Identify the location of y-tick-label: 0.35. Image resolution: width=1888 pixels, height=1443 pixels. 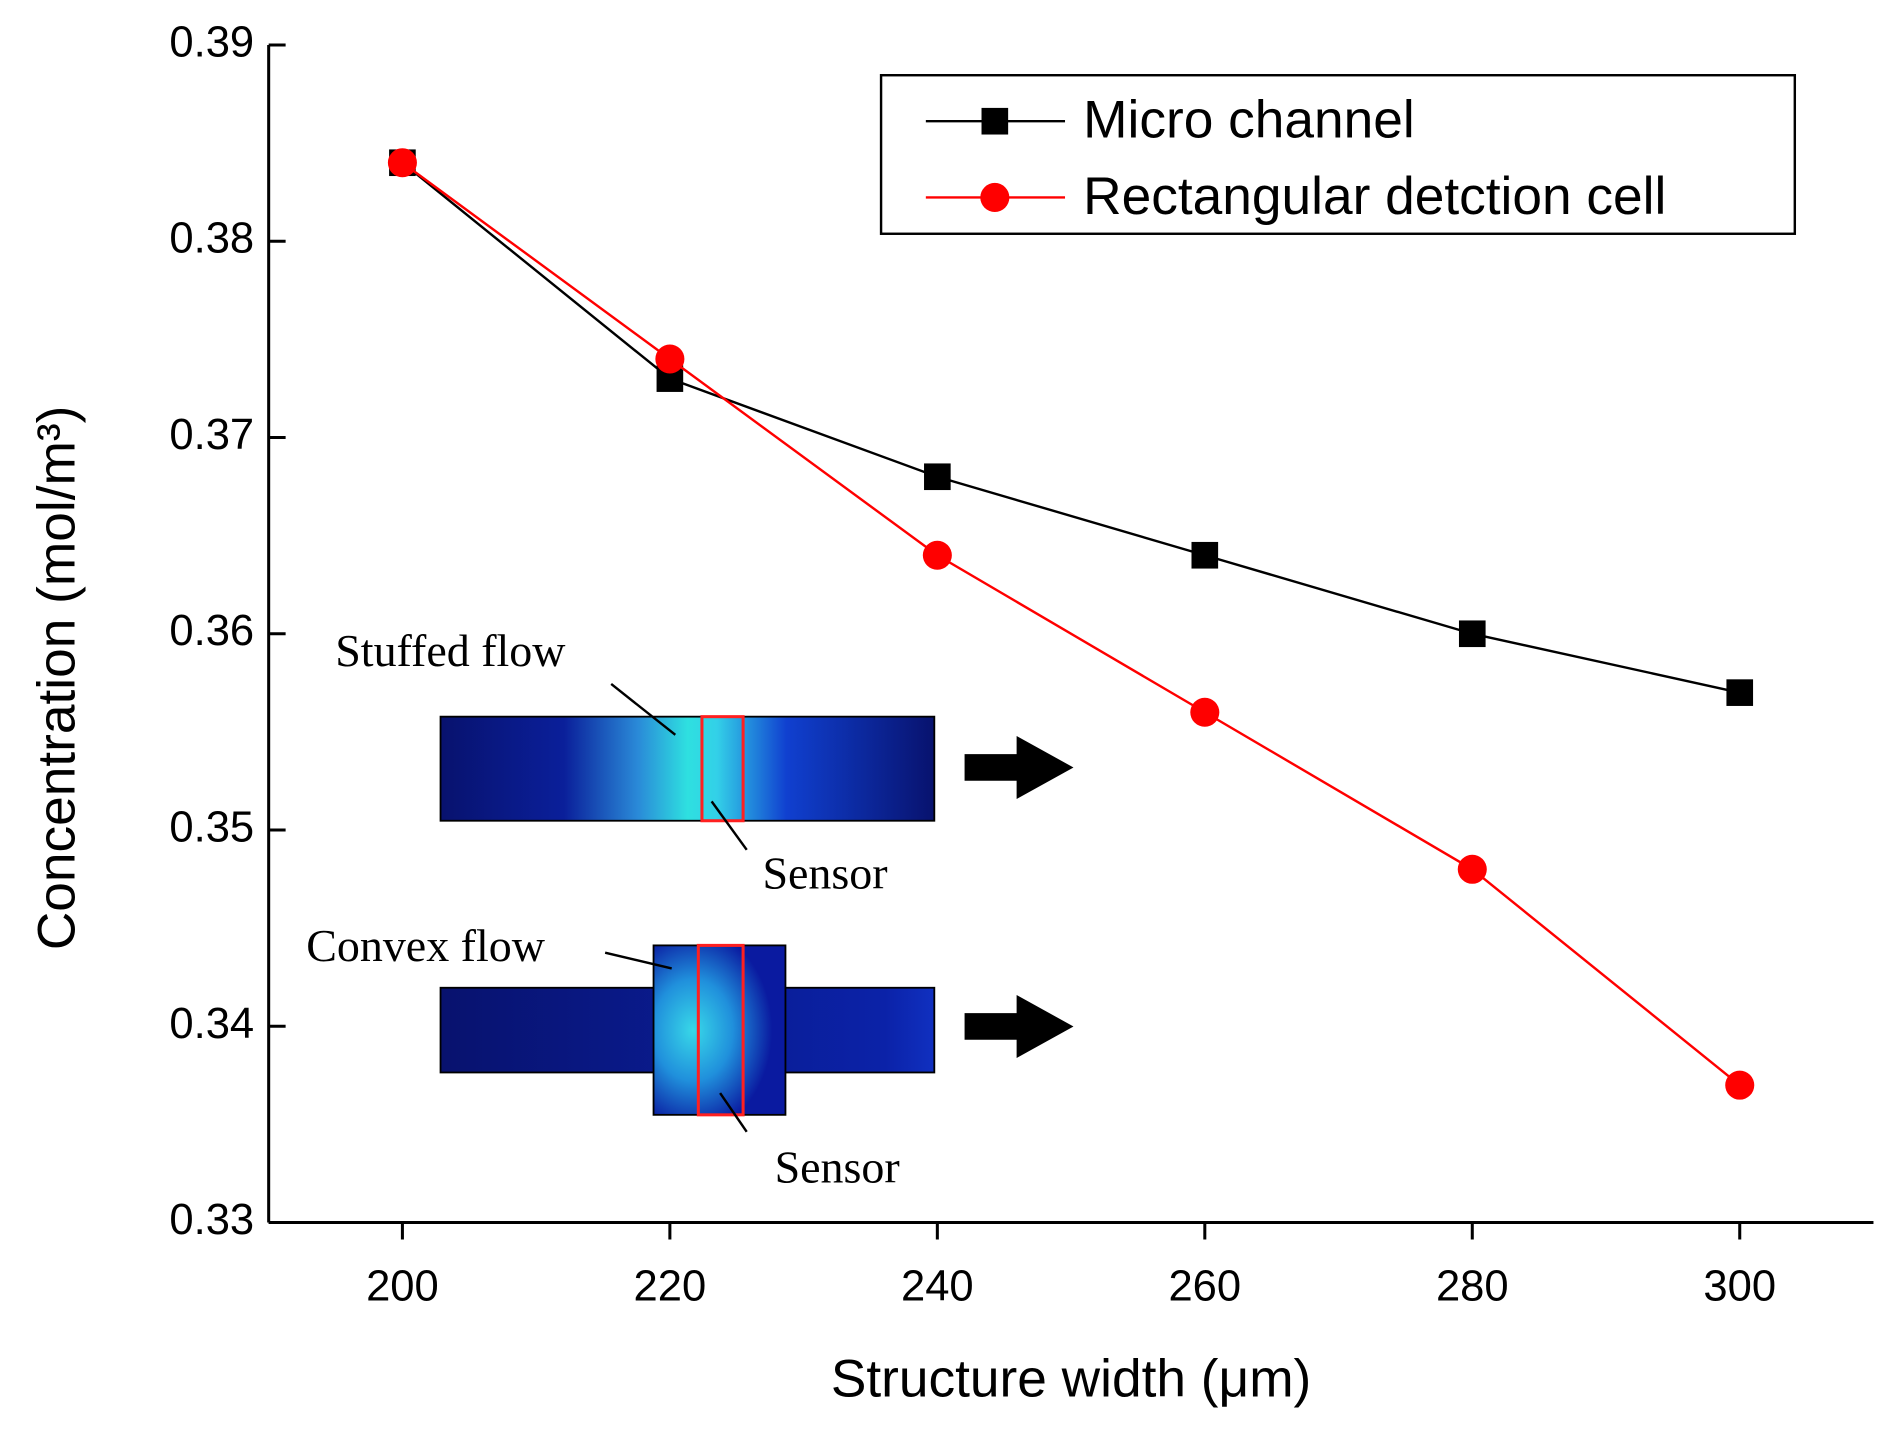
(211, 828).